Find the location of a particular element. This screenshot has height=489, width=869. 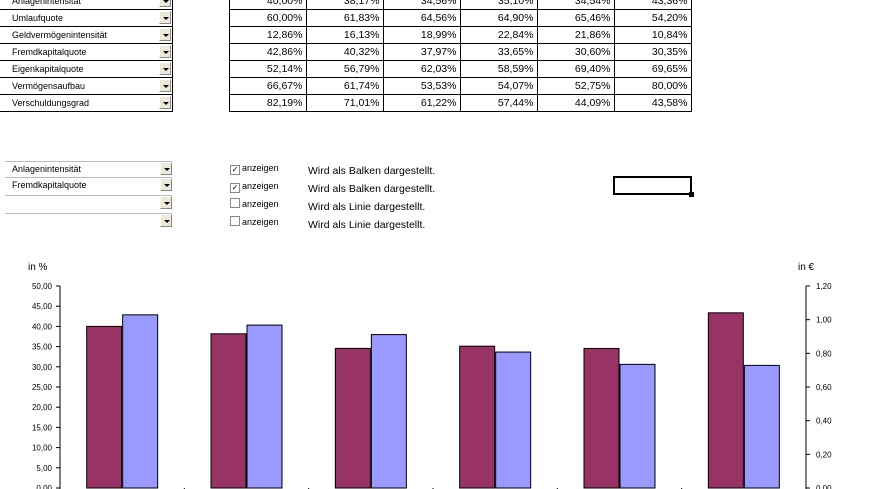

value-cell: 69,40% is located at coordinates (575, 69).